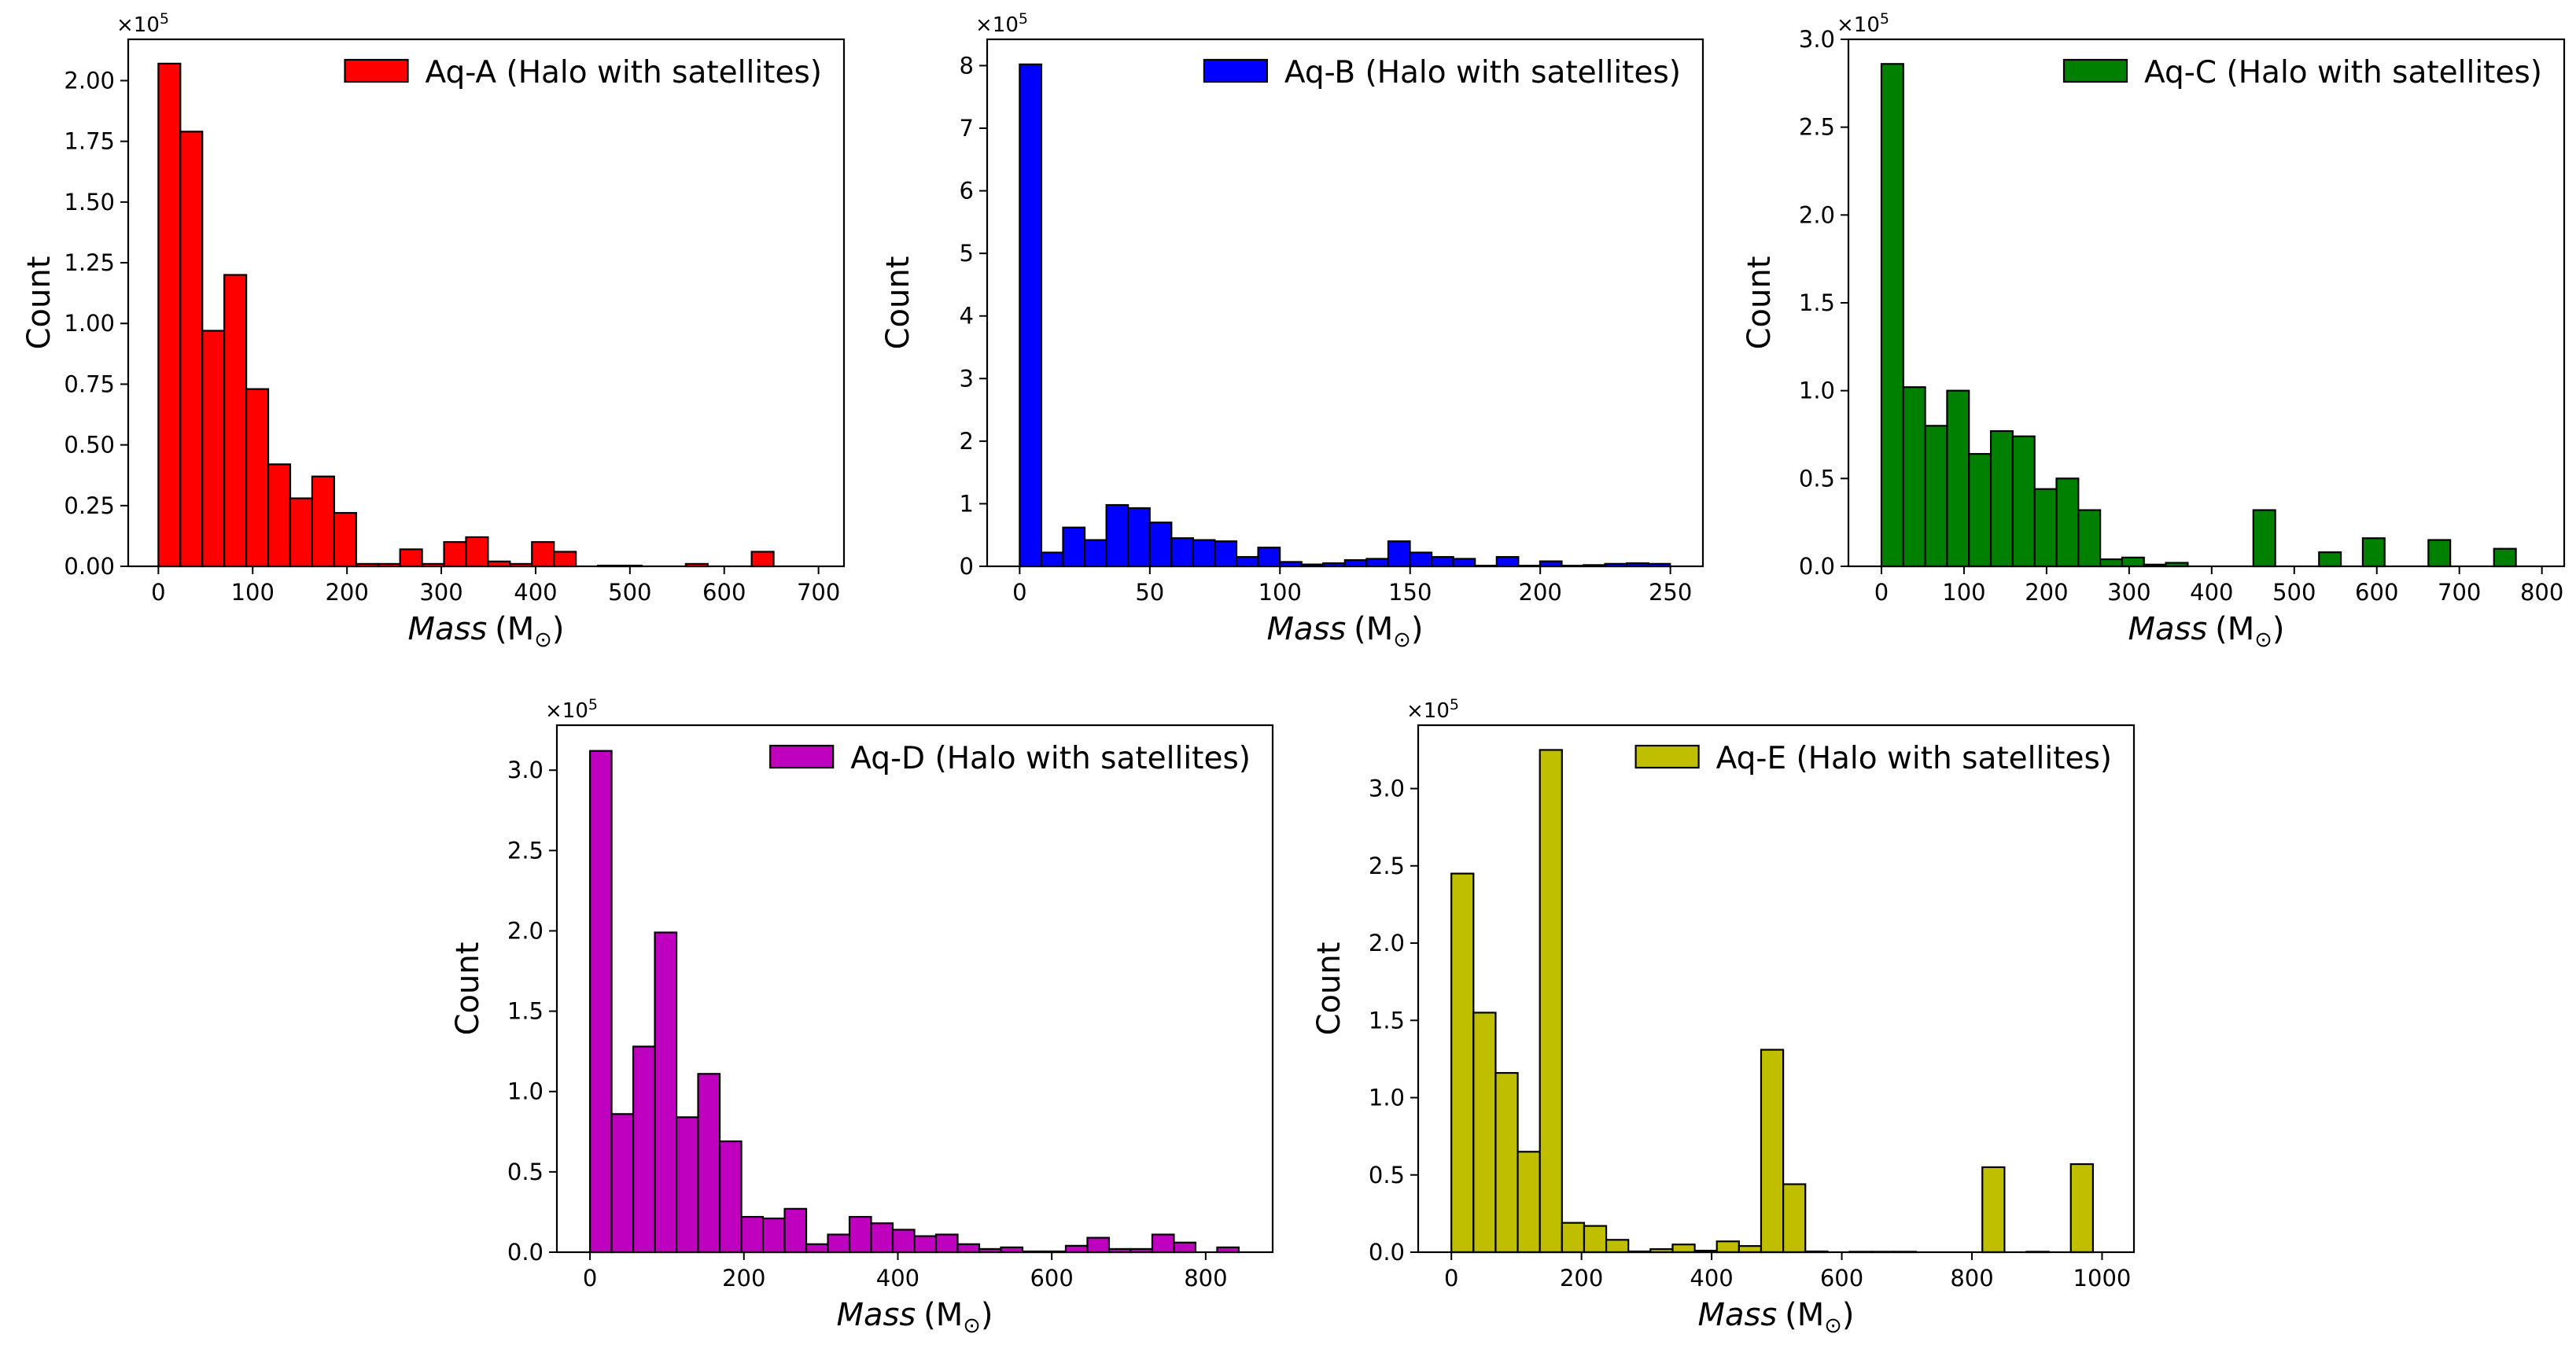 This screenshot has width=2576, height=1345. What do you see at coordinates (1581, 1279) in the screenshot?
I see `x-tick-label: 200` at bounding box center [1581, 1279].